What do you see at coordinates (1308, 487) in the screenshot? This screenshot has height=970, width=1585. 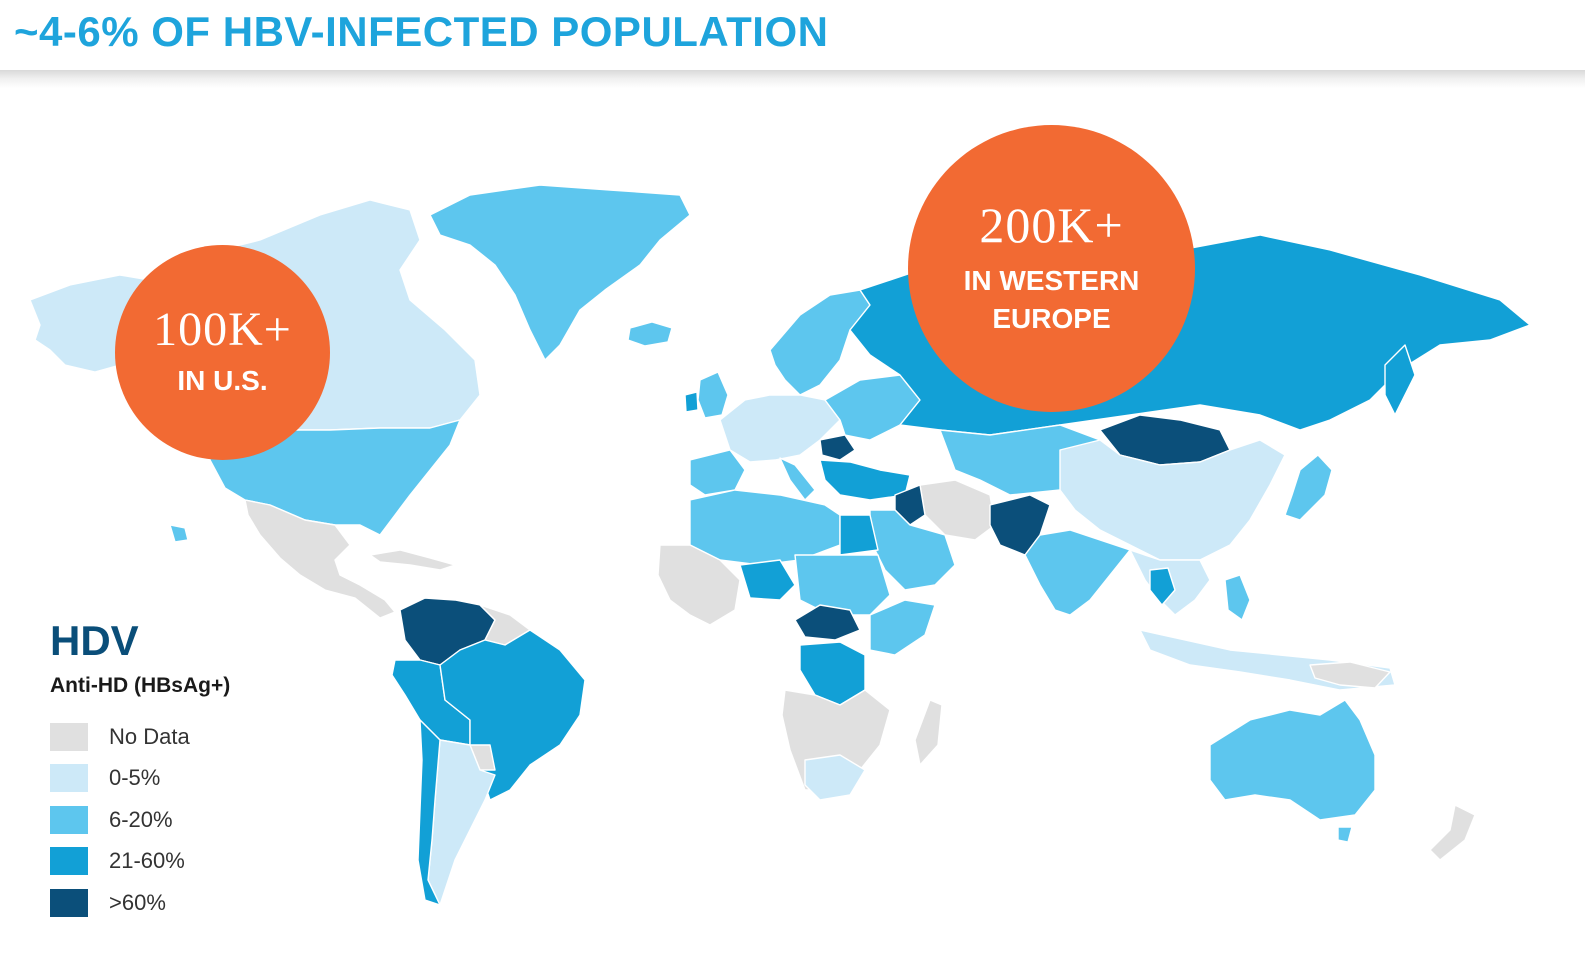 I see `region-japan` at bounding box center [1308, 487].